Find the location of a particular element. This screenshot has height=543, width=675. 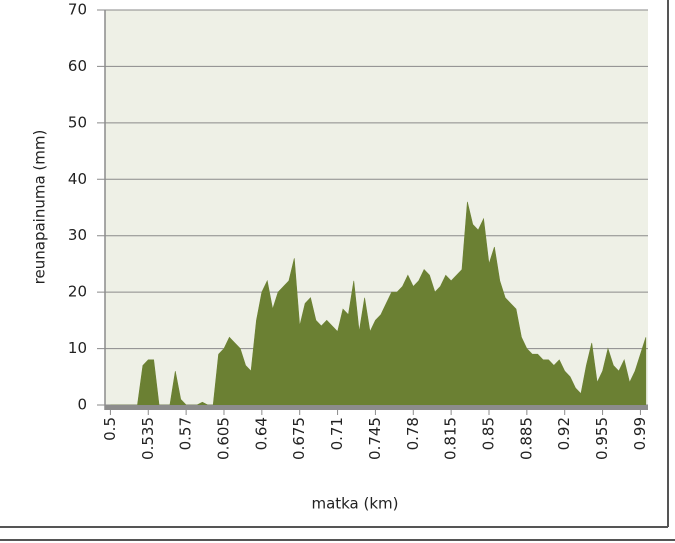

y-tick-label: 50 is located at coordinates (77, 122).